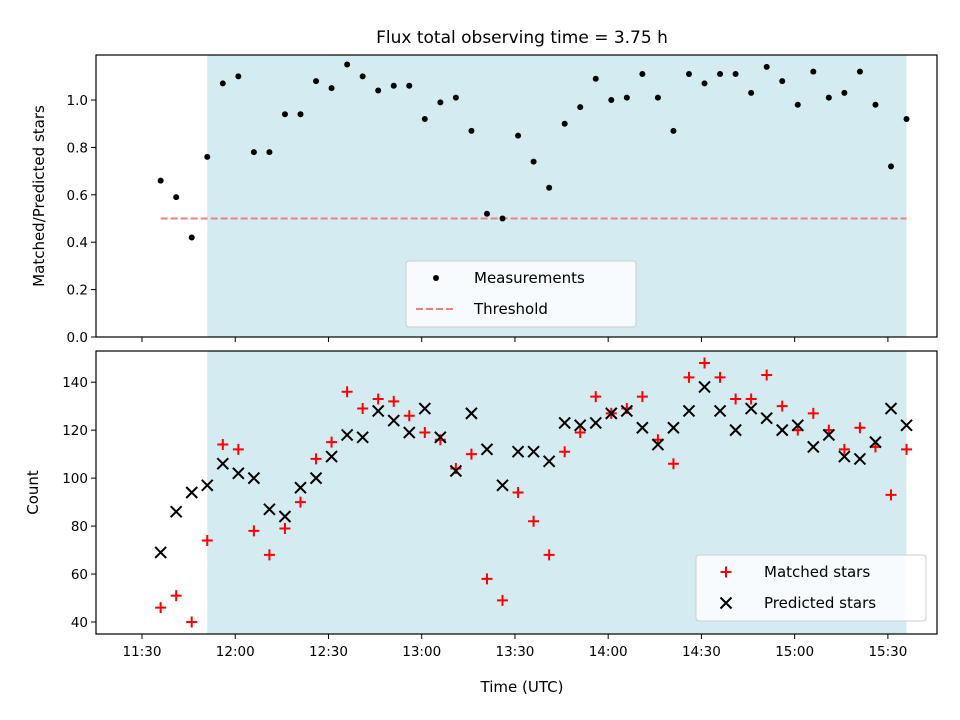 The height and width of the screenshot is (720, 960). I want to click on legend: Measurements Threshold, so click(521, 294).